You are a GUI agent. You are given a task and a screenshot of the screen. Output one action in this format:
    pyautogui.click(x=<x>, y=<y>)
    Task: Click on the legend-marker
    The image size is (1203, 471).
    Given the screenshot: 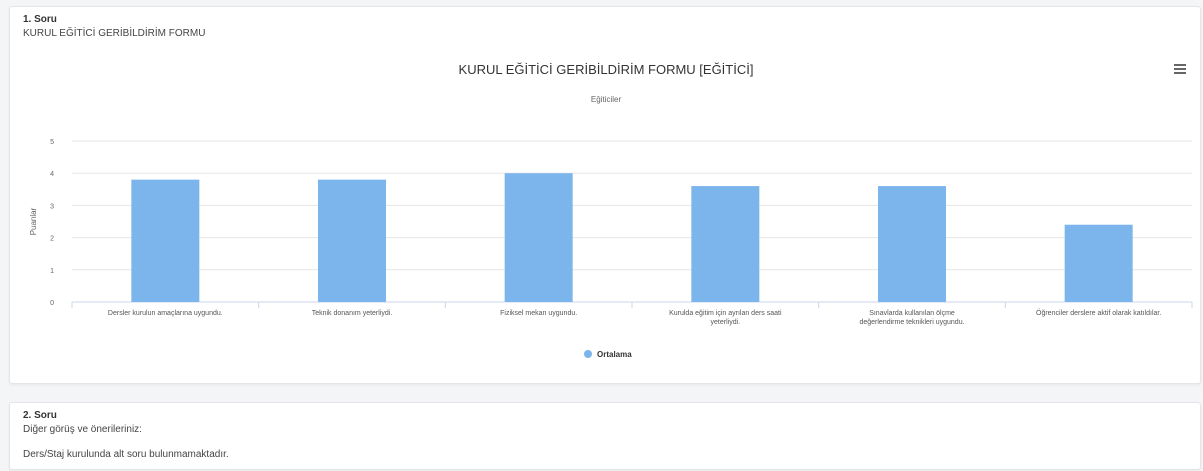 What is the action you would take?
    pyautogui.click(x=588, y=354)
    